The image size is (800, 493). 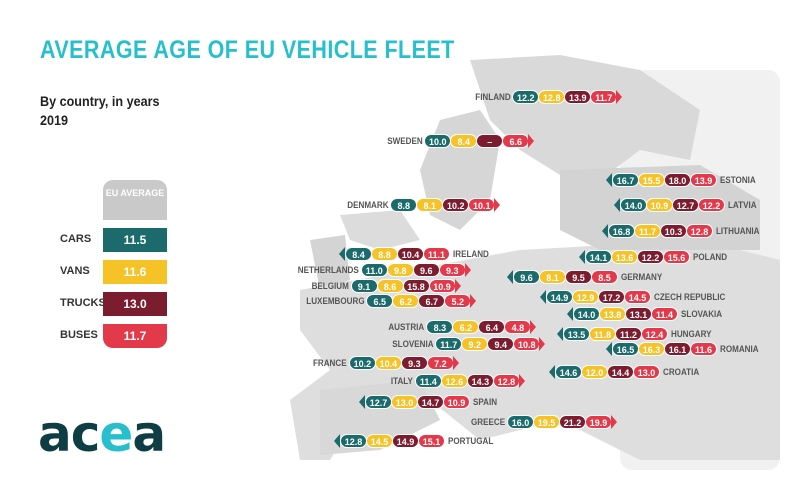 I want to click on value-pills: 14.0 10.9 12.7 12.2, so click(x=672, y=205).